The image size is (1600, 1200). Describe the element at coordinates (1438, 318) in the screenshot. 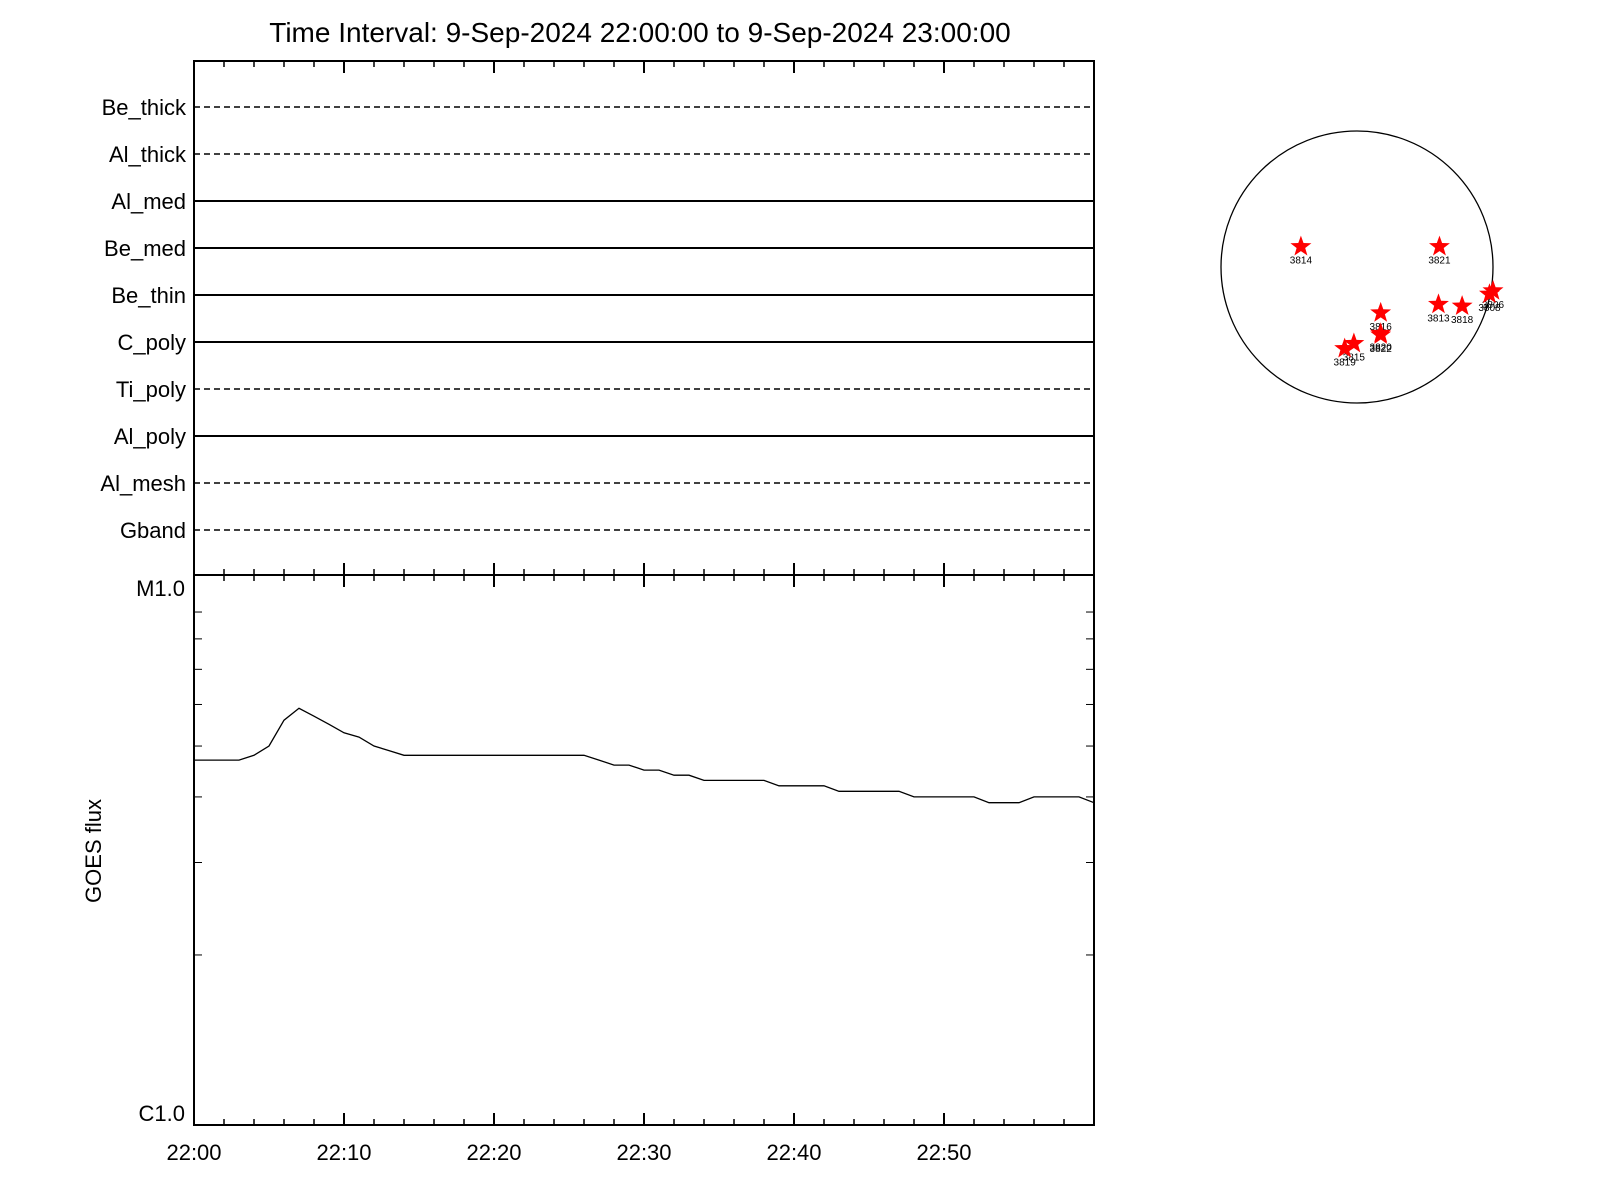

I see `active-region-label: 3813` at that location.